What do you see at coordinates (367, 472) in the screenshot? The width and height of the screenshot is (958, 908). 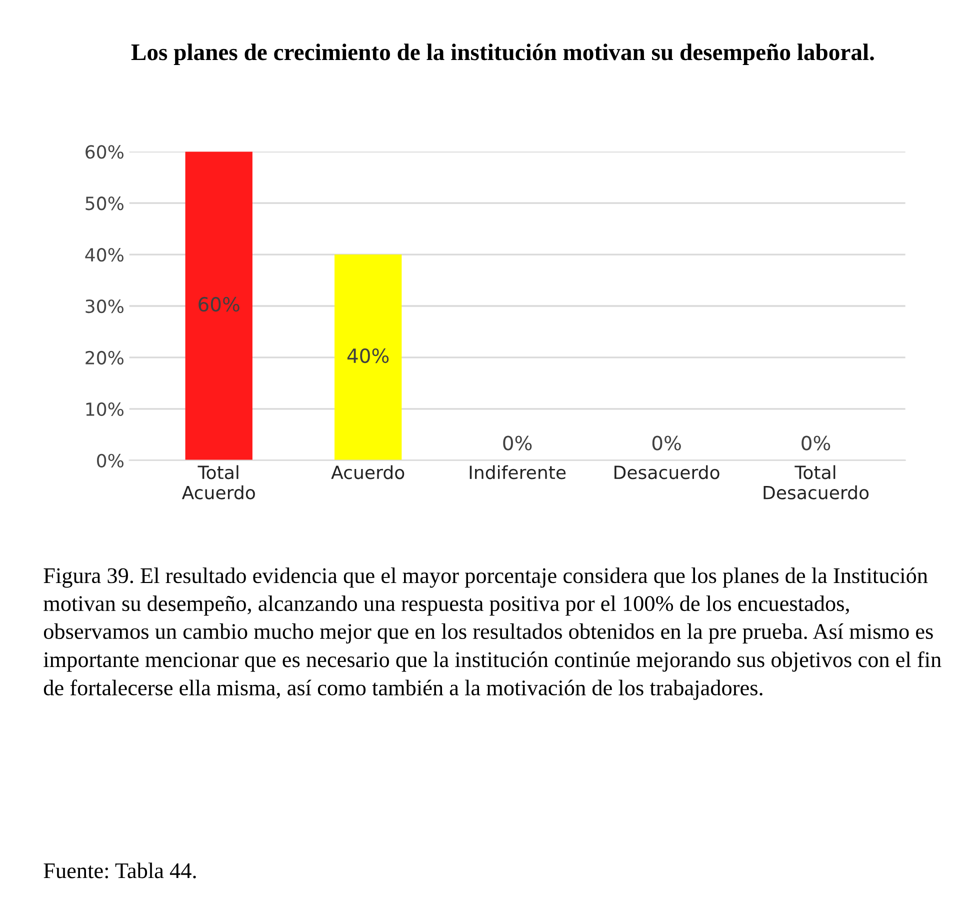 I see `x-tick-label: Acuerdo` at bounding box center [367, 472].